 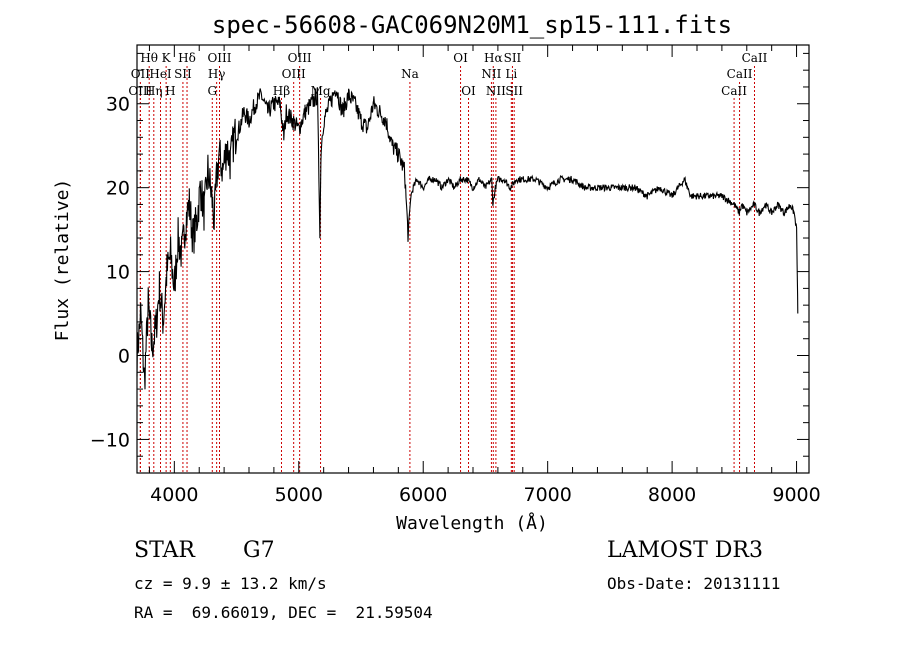 What do you see at coordinates (410, 74) in the screenshot?
I see `line-label-16: Na` at bounding box center [410, 74].